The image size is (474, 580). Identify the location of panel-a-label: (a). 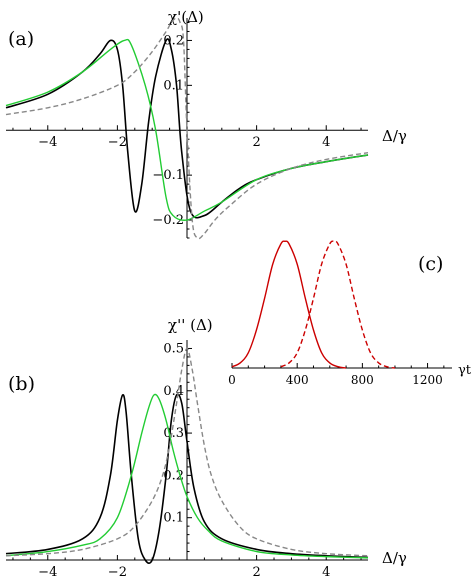
(21, 39).